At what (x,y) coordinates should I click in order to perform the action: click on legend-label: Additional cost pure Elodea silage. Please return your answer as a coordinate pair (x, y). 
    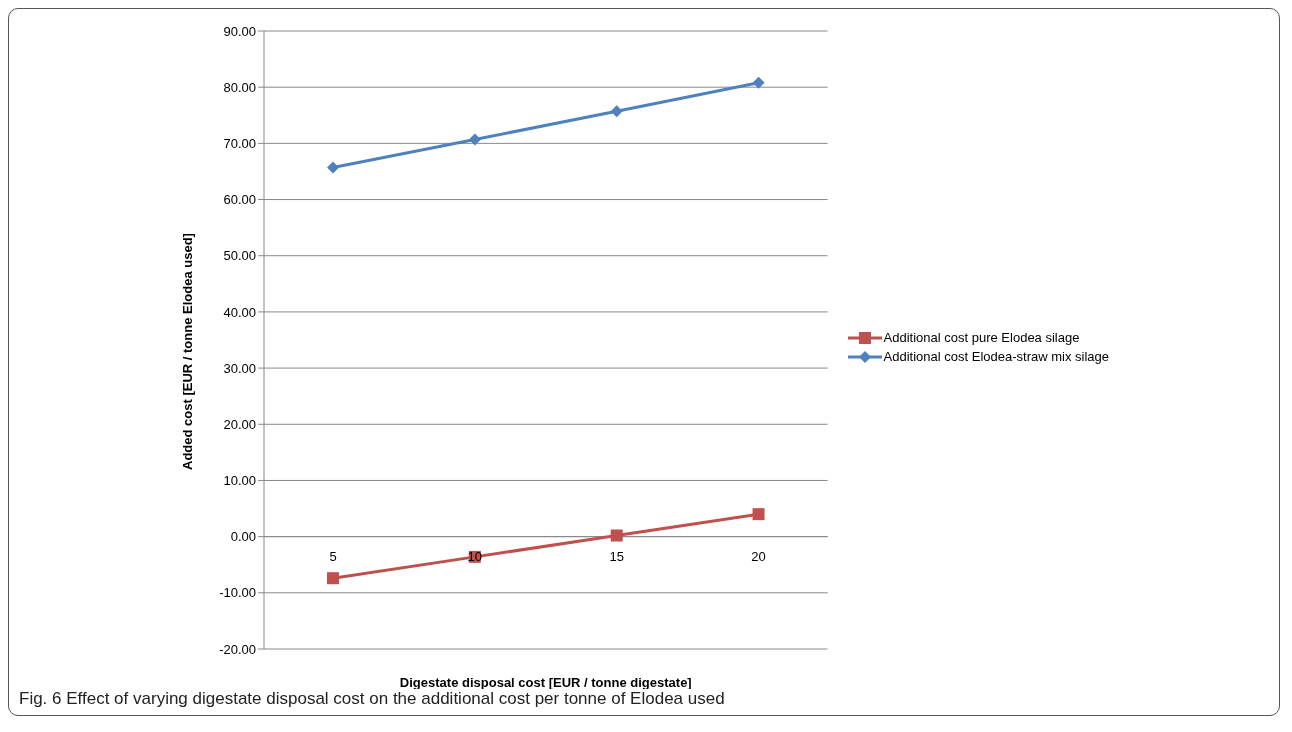
    Looking at the image, I should click on (981, 337).